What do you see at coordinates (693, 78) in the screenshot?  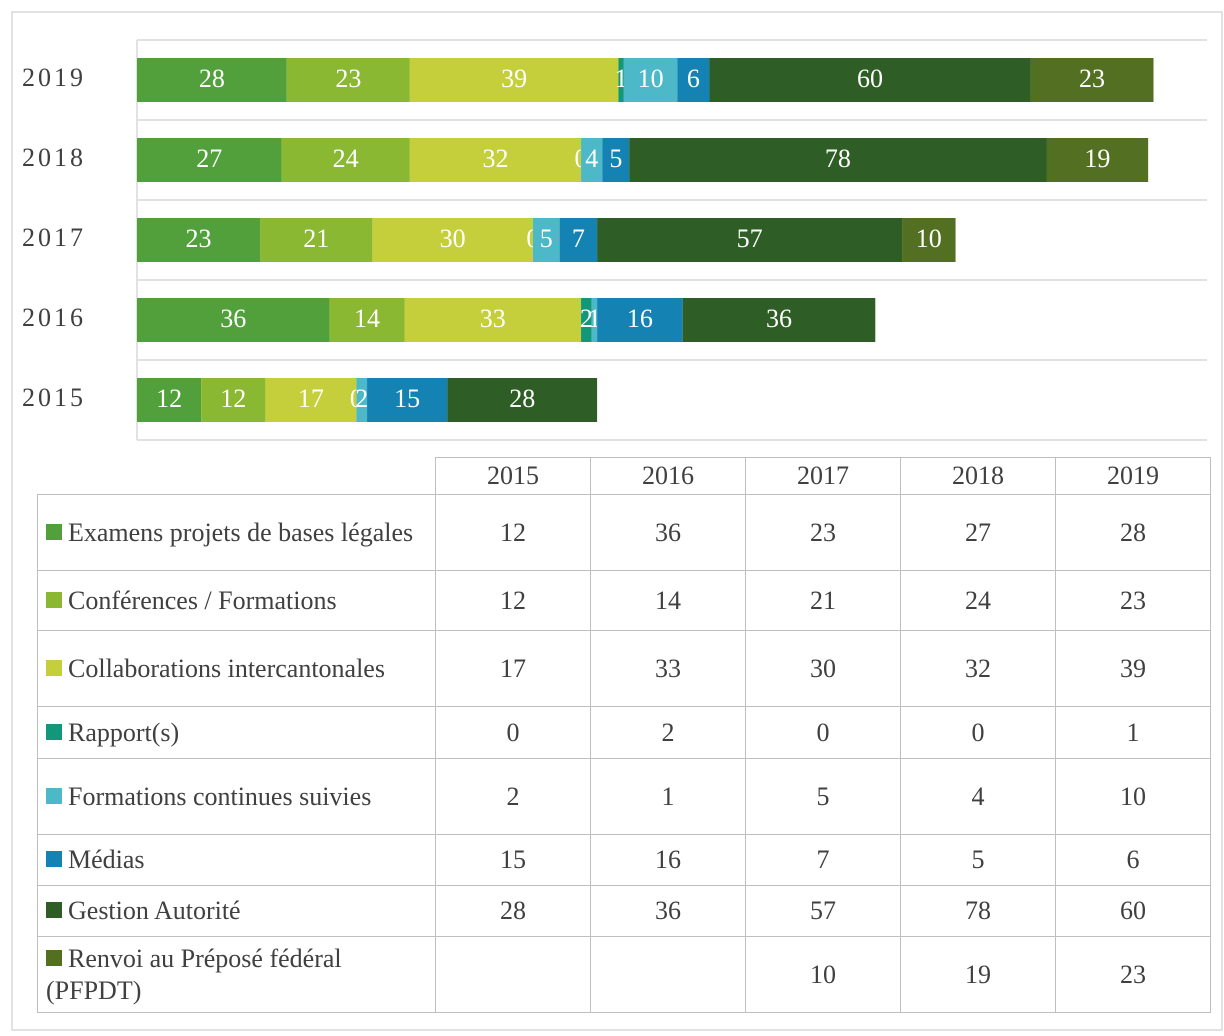 I see `data-label: 6` at bounding box center [693, 78].